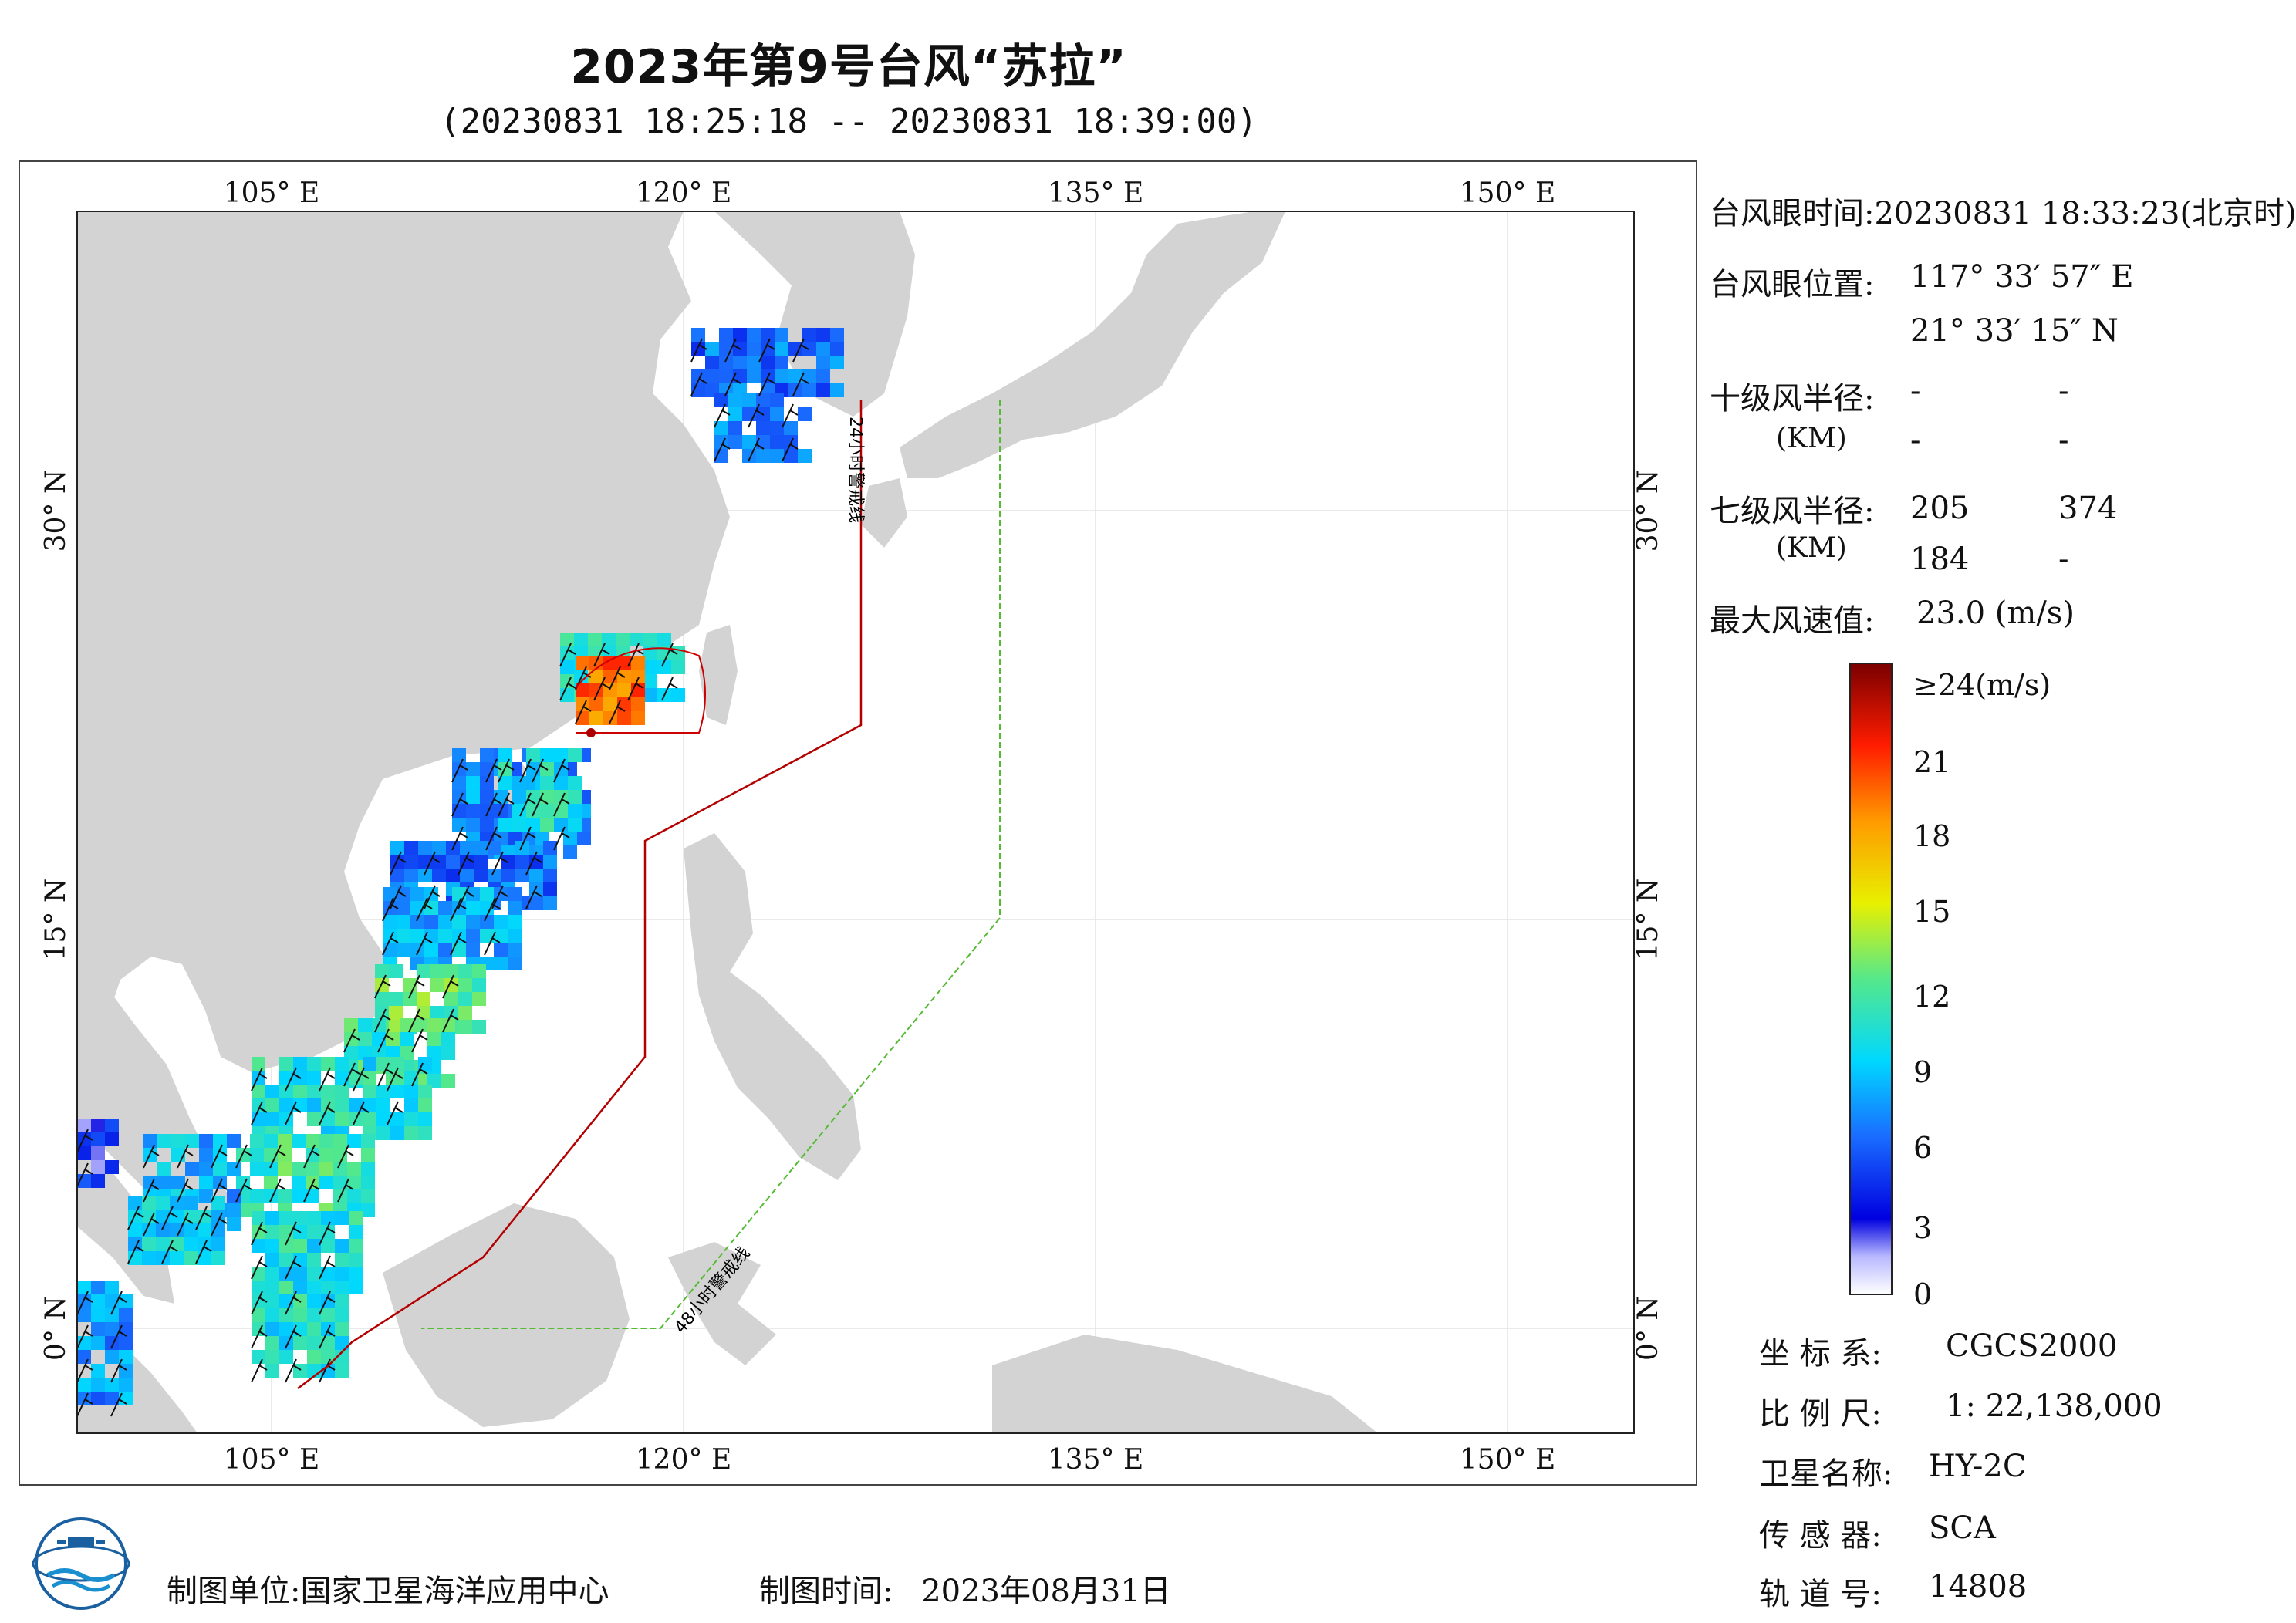  I want to click on colorbar-label-18: 18, so click(1932, 836).